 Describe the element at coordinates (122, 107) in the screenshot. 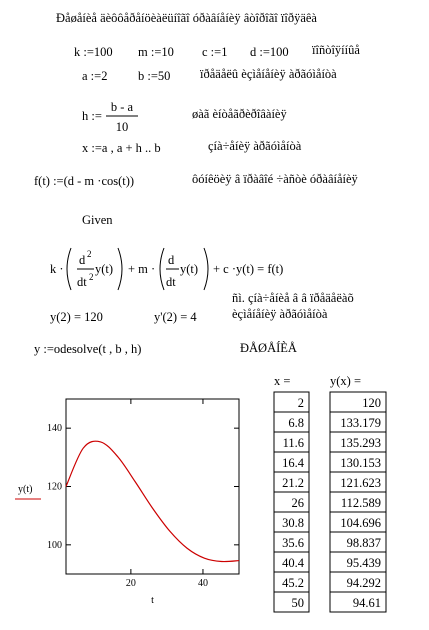

I see `math: b - a` at that location.